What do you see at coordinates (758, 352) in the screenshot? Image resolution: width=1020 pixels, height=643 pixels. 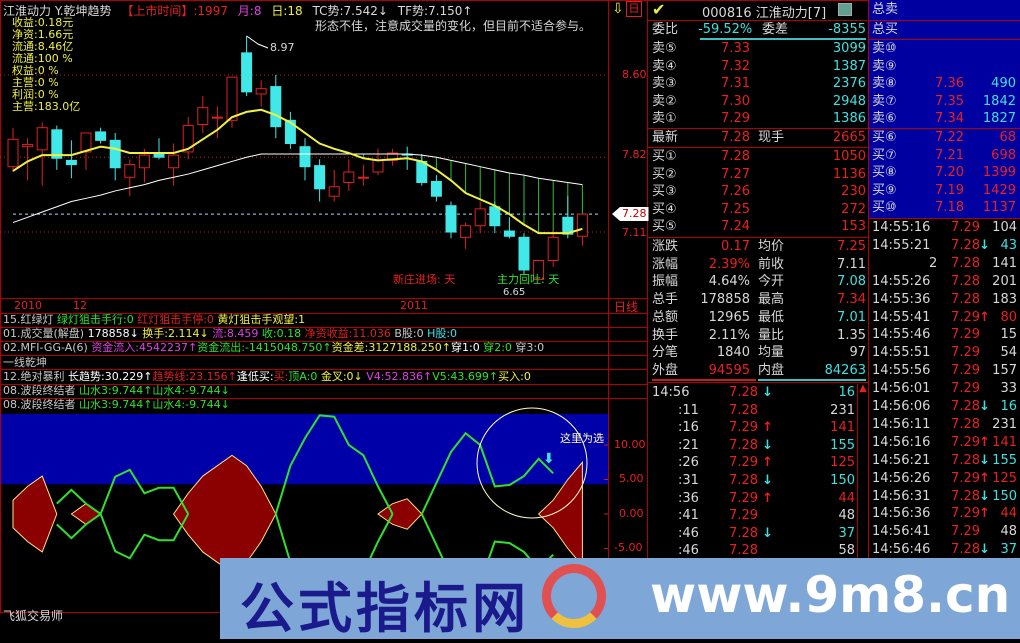 I see `stat-row: 分笔 1840 均量 97` at bounding box center [758, 352].